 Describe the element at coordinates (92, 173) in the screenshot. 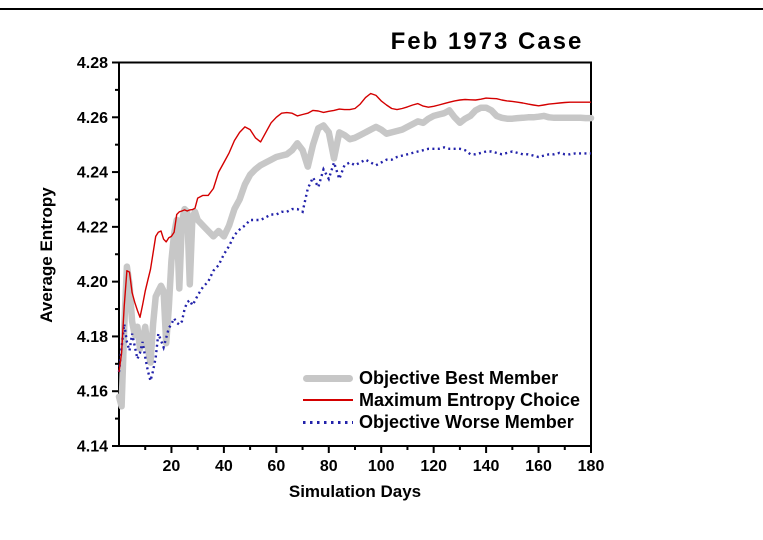

I see `y-tick-label: 4.24` at that location.